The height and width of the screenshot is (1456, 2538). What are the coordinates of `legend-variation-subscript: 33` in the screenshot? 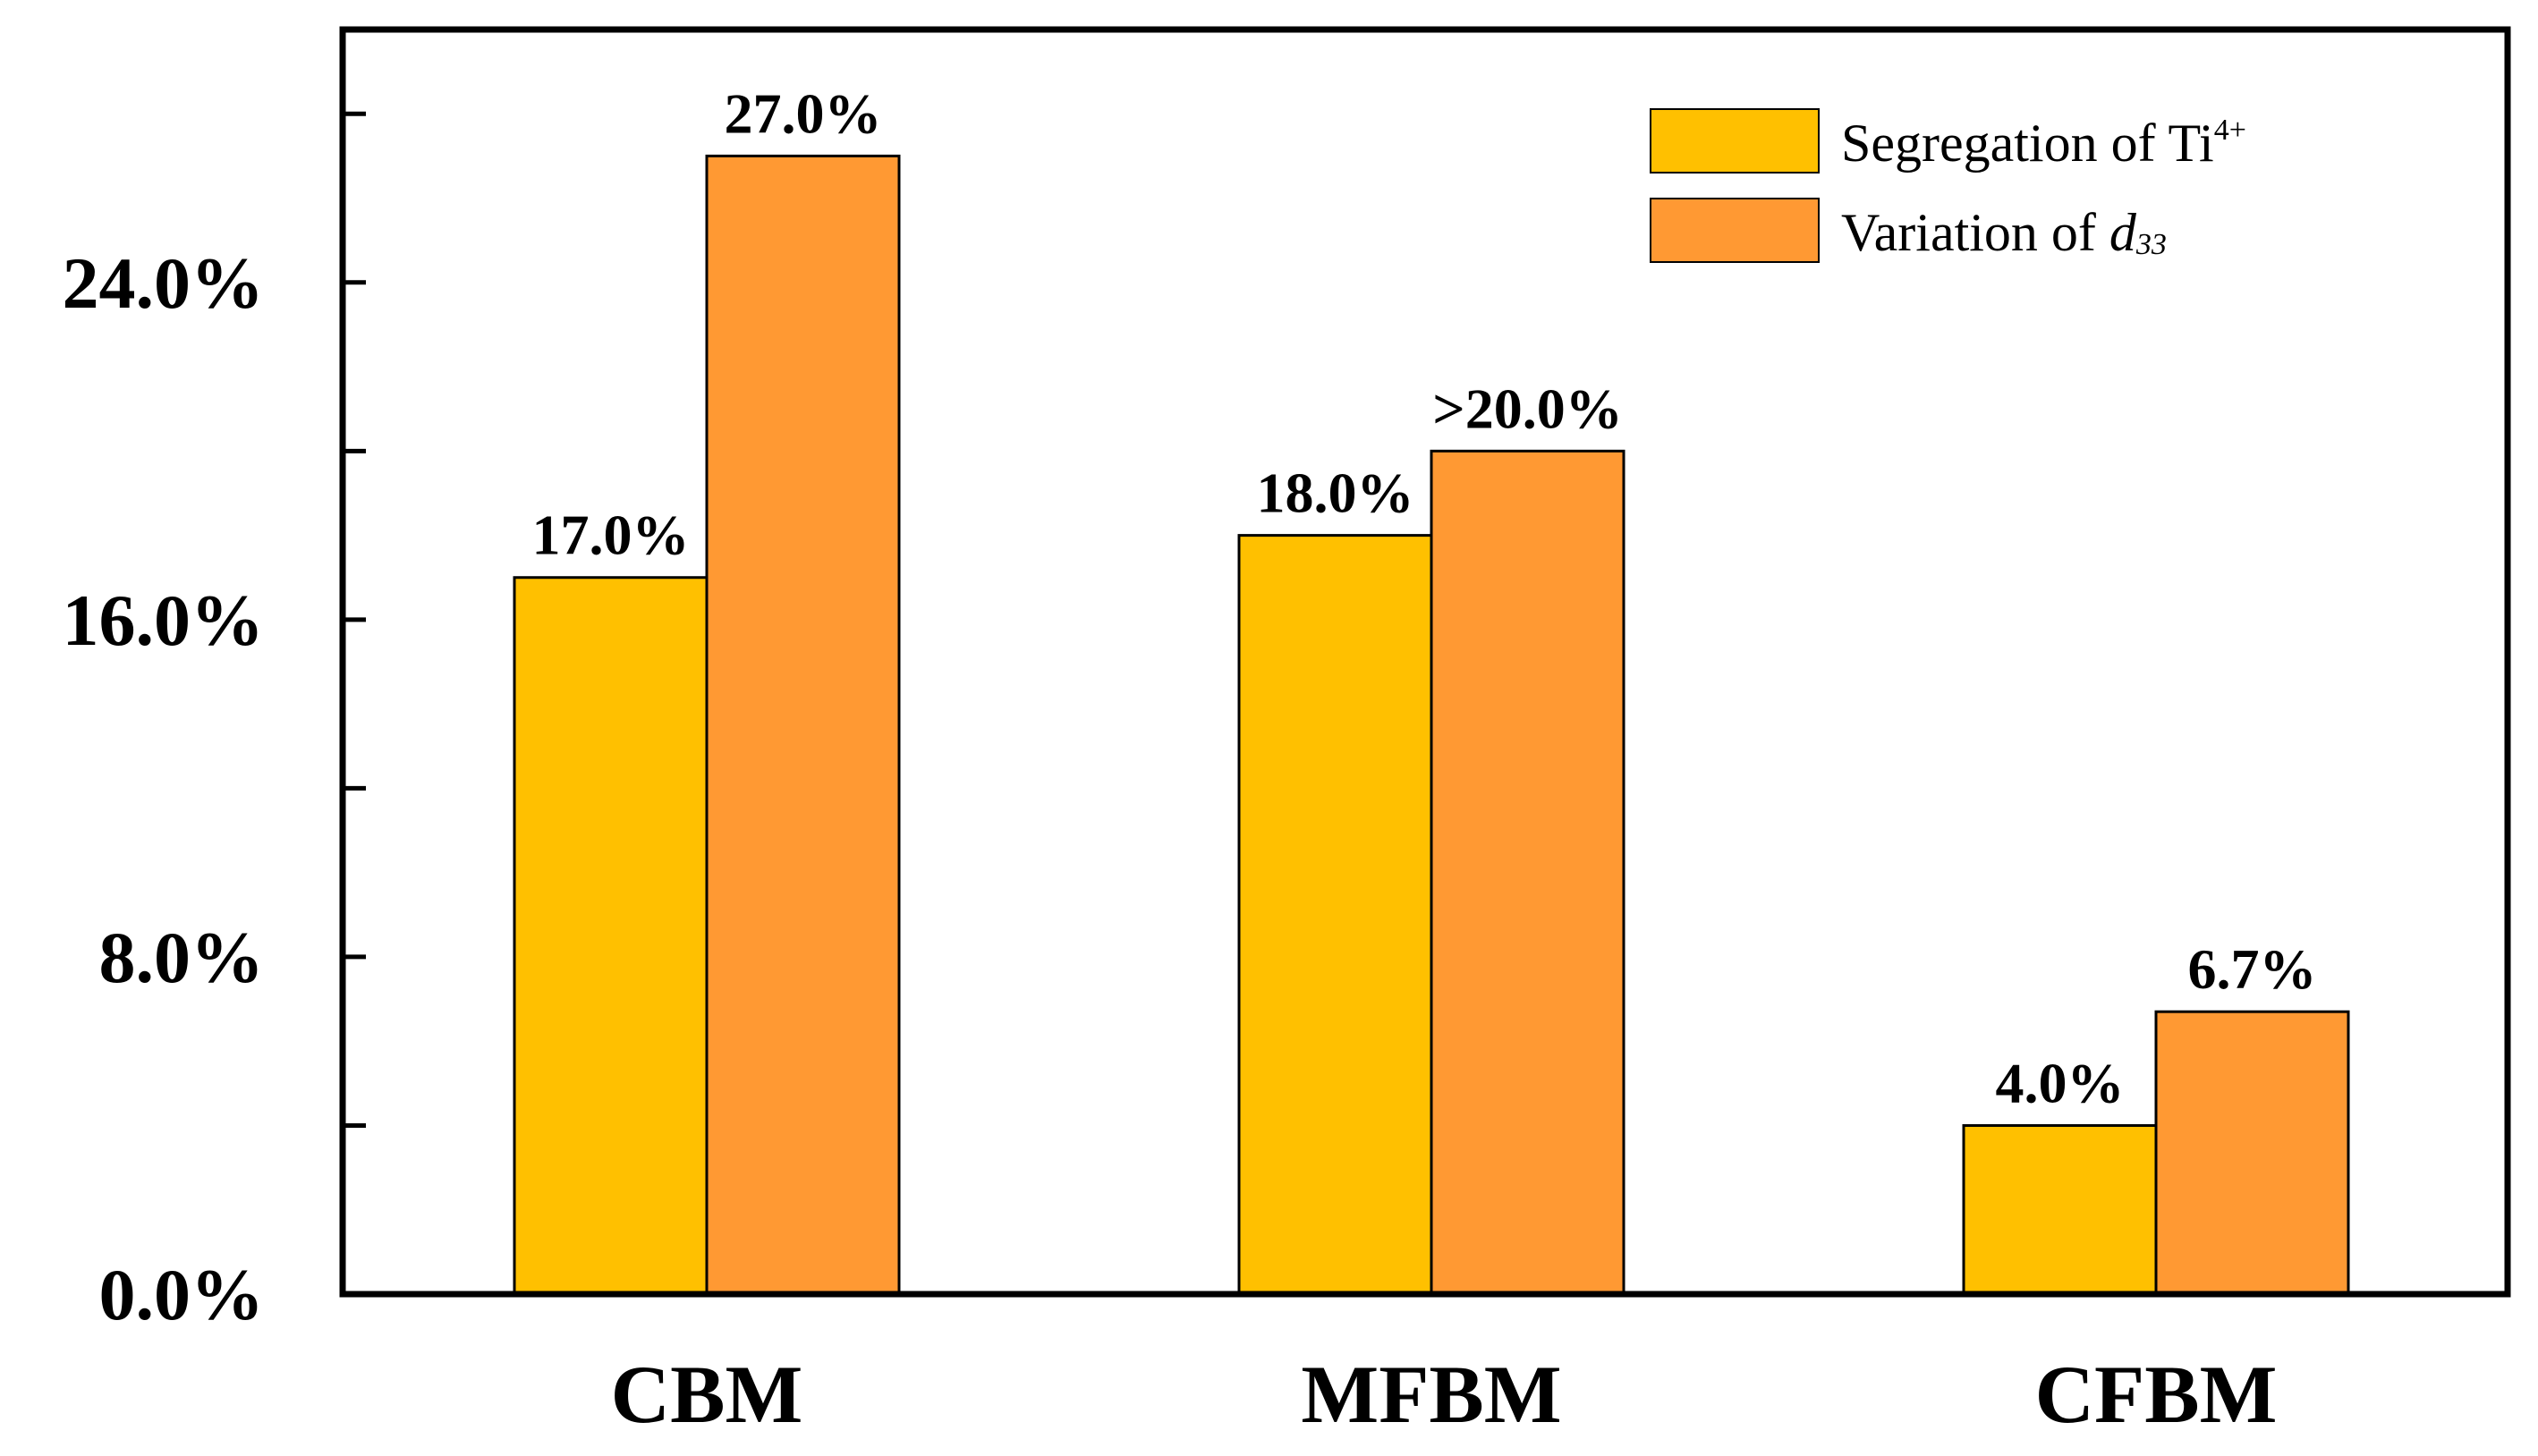 It's located at (2151, 244).